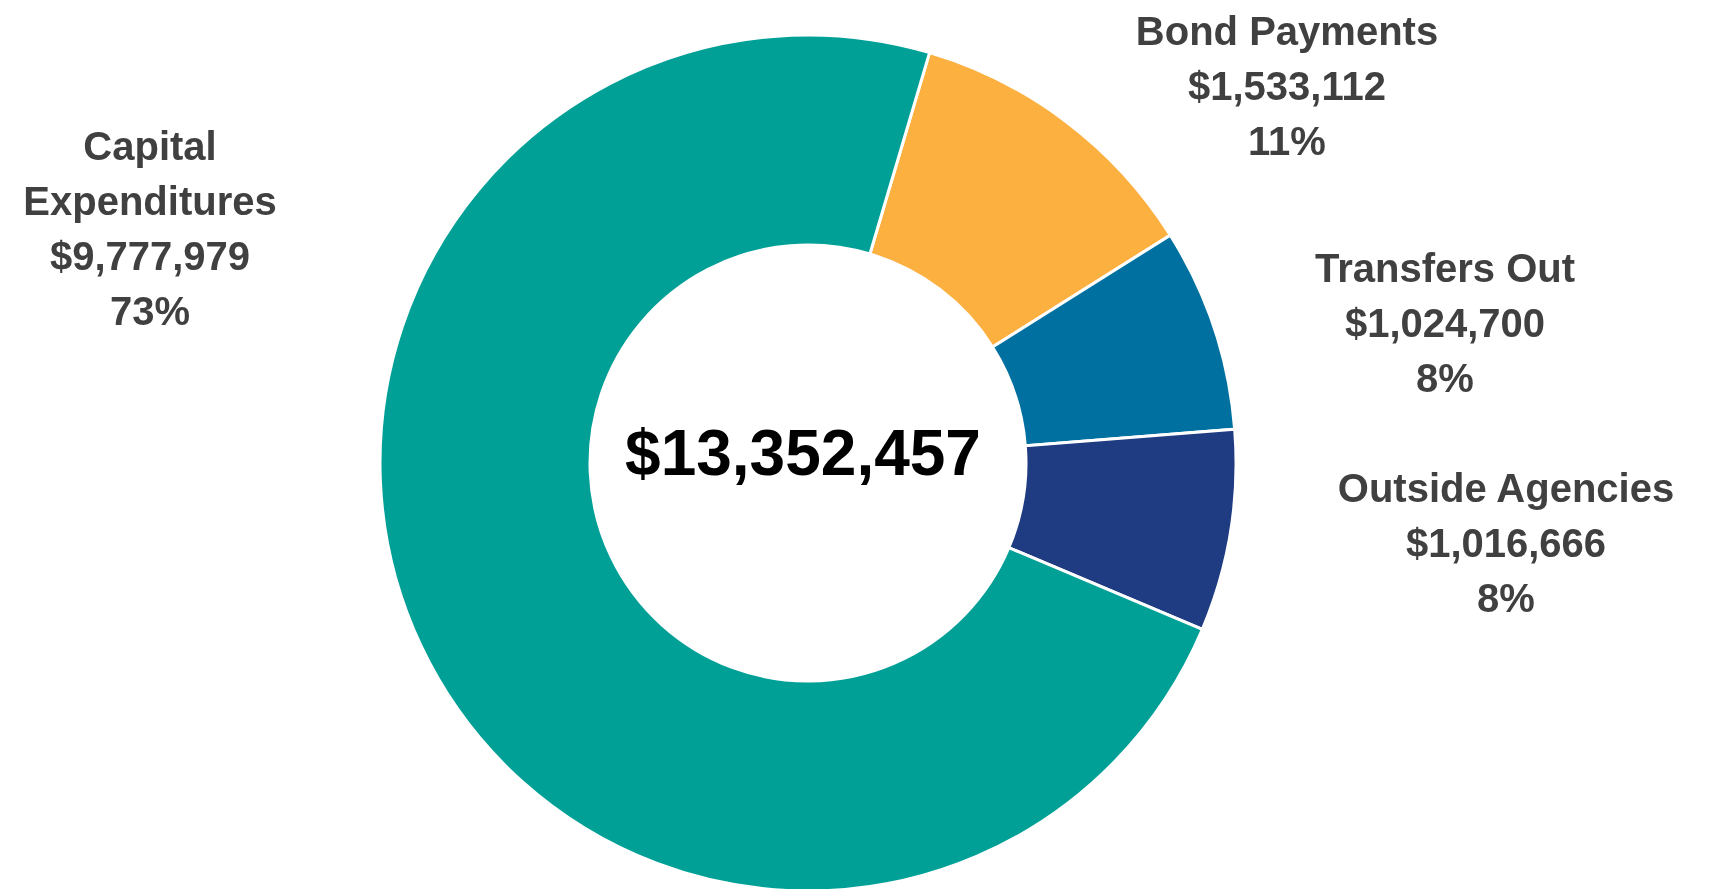 Image resolution: width=1709 pixels, height=889 pixels. I want to click on data-label: $1,024,700 8%, so click(1445, 350).